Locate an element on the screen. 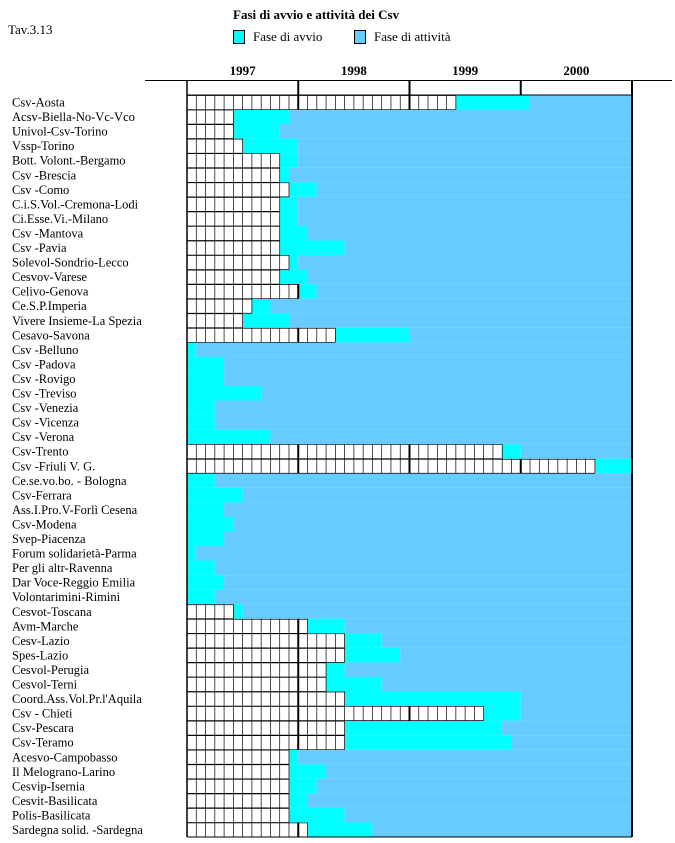 The image size is (675, 843). row-label: Coord.Ass.Vol.Pr.l'Aquila is located at coordinates (77, 699).